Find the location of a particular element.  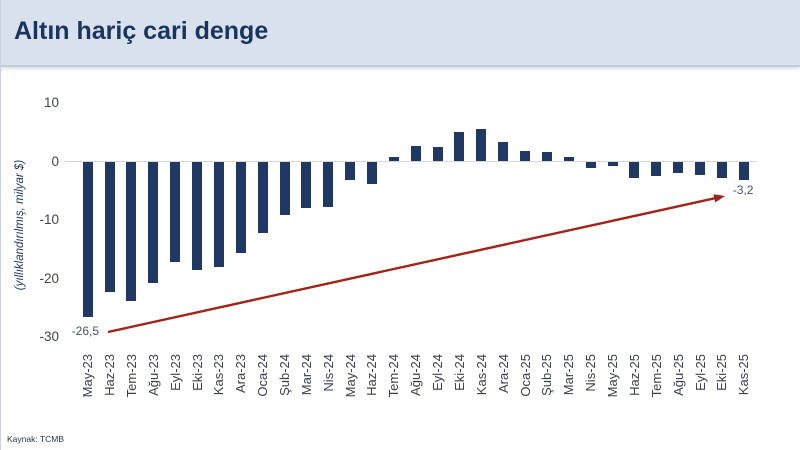

y-tick-label: -20 is located at coordinates (49, 278).